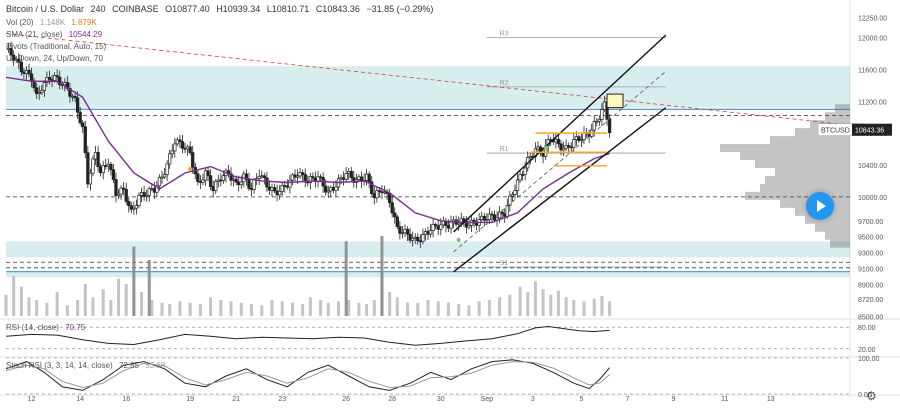 Image resolution: width=900 pixels, height=408 pixels. Describe the element at coordinates (872, 70) in the screenshot. I see `price-axis-label: 11600.00` at that location.